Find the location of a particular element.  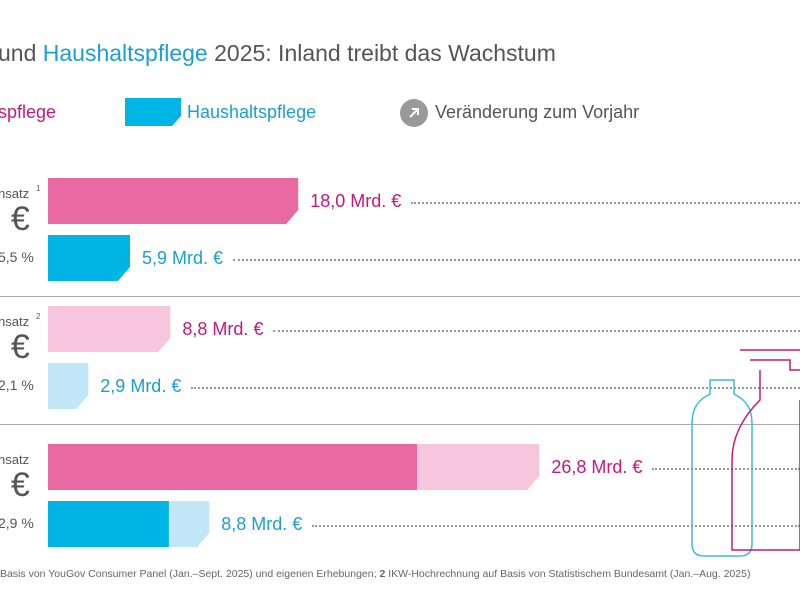

data-label: 5,9 Mrd. € is located at coordinates (183, 258).